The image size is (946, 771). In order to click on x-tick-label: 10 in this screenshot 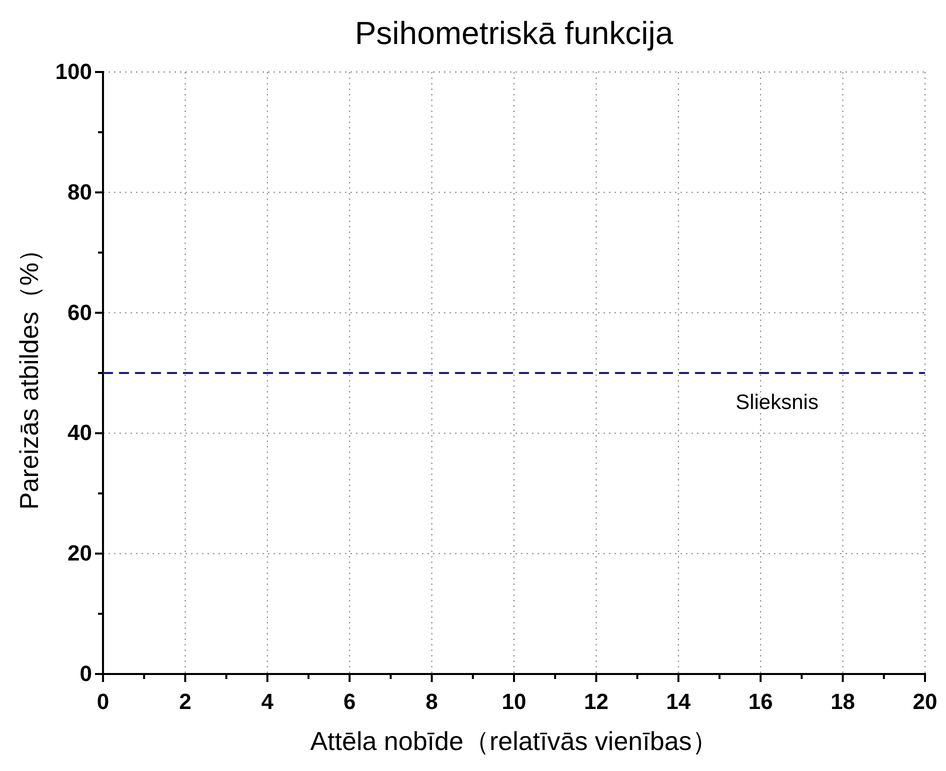, I will do `click(514, 701)`.